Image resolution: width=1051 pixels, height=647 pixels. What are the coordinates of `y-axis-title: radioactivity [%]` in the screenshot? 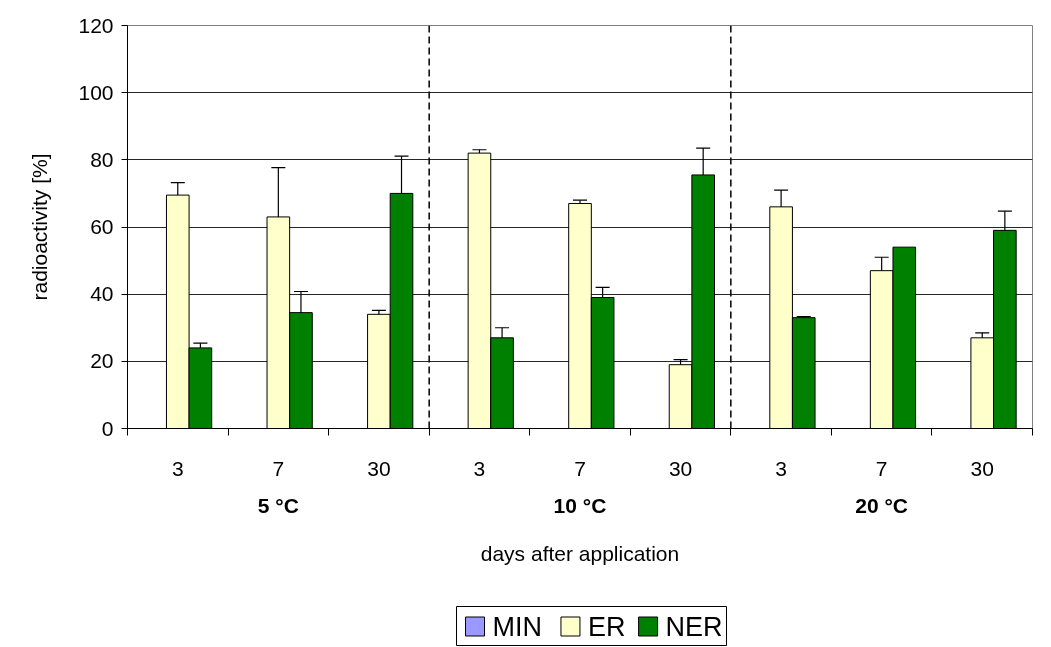 It's located at (40, 227).